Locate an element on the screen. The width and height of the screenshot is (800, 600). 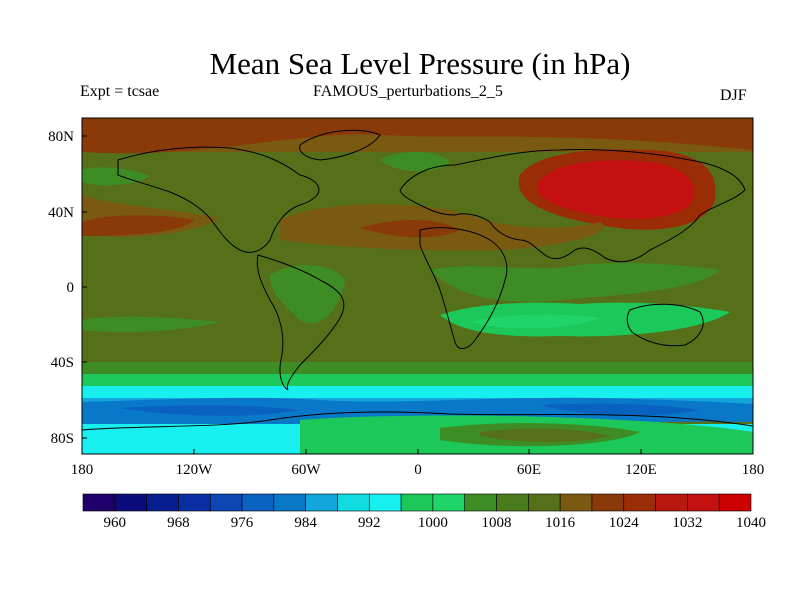
longitude-axis: 180 120W 60W 0 60E 120E 180 is located at coordinates (418, 463).